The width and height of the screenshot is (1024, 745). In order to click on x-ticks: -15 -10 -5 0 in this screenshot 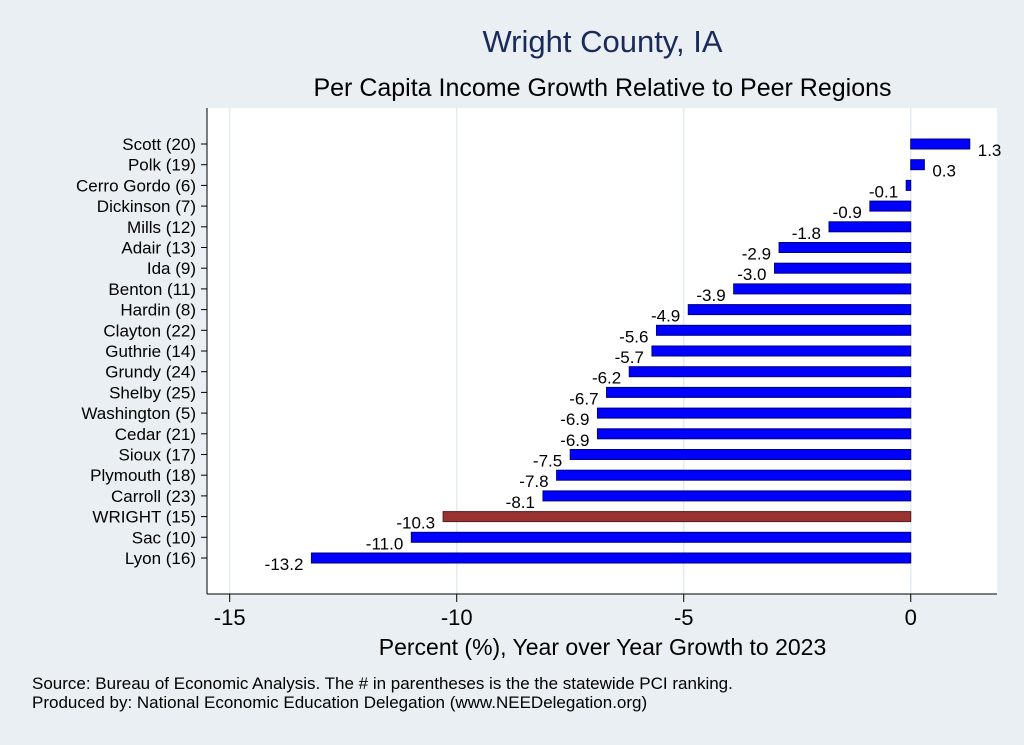, I will do `click(565, 612)`.